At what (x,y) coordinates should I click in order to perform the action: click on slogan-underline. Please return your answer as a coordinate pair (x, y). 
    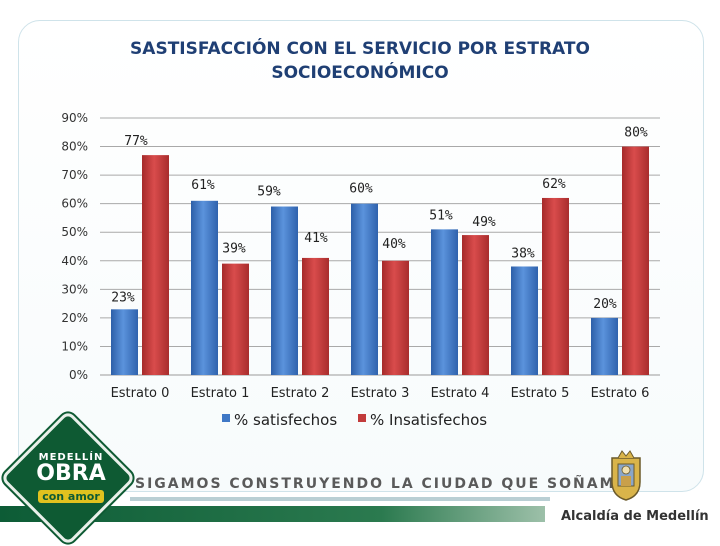
    Looking at the image, I should click on (340, 499).